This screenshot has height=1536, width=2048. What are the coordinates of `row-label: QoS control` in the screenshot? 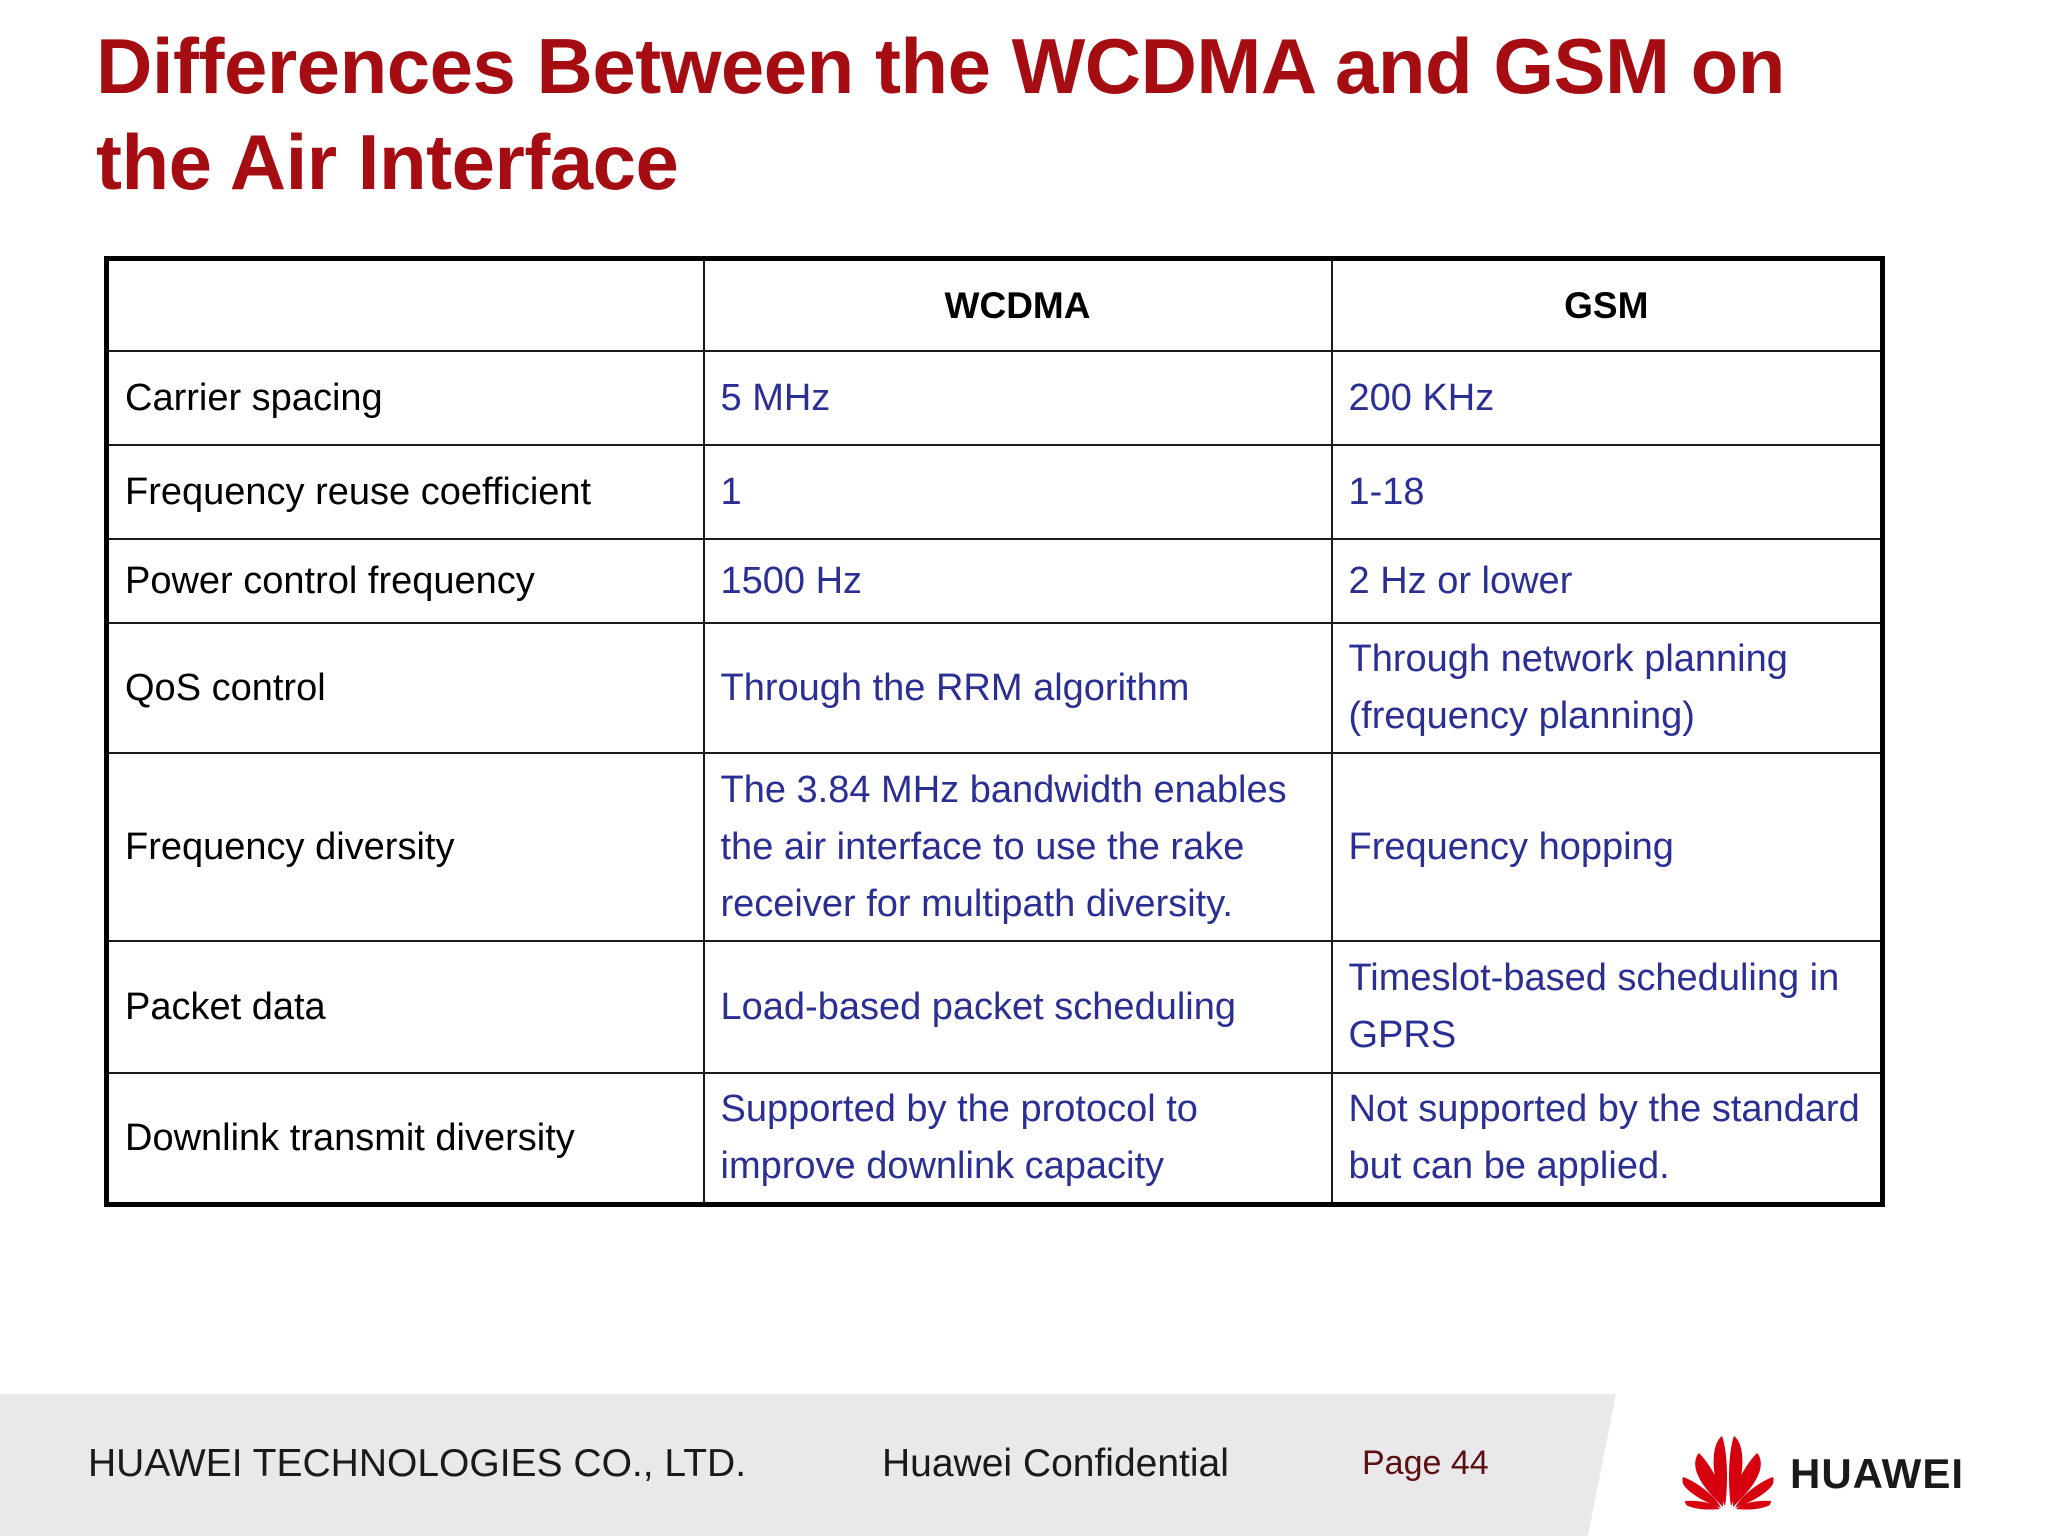 It's located at (405, 688).